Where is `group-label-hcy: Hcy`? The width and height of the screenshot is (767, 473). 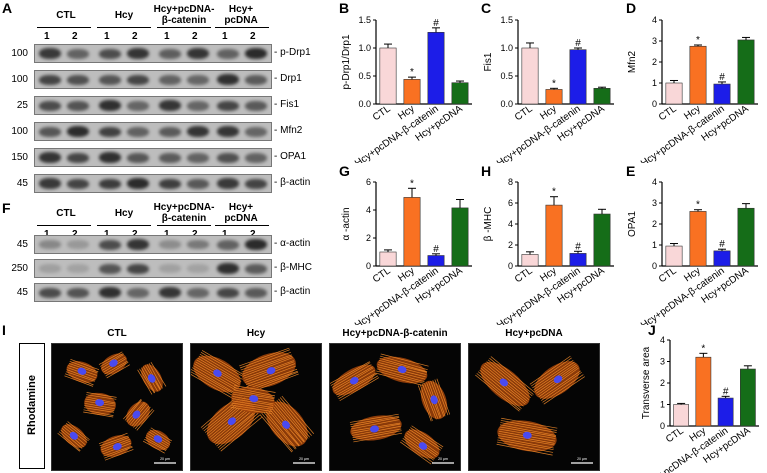
group-label-hcy: Hcy is located at coordinates (124, 213).